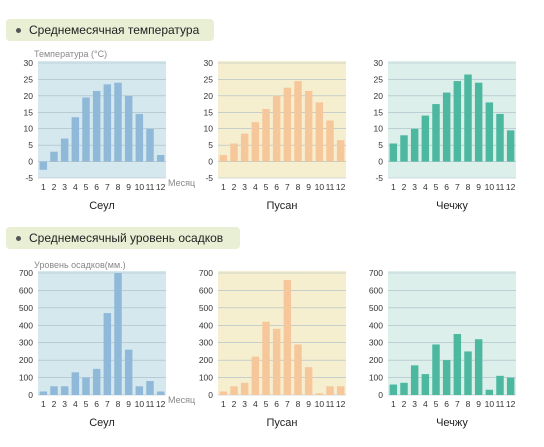 Image resolution: width=544 pixels, height=447 pixels. I want to click on temp-jeju-x-tick-label: 7, so click(457, 187).